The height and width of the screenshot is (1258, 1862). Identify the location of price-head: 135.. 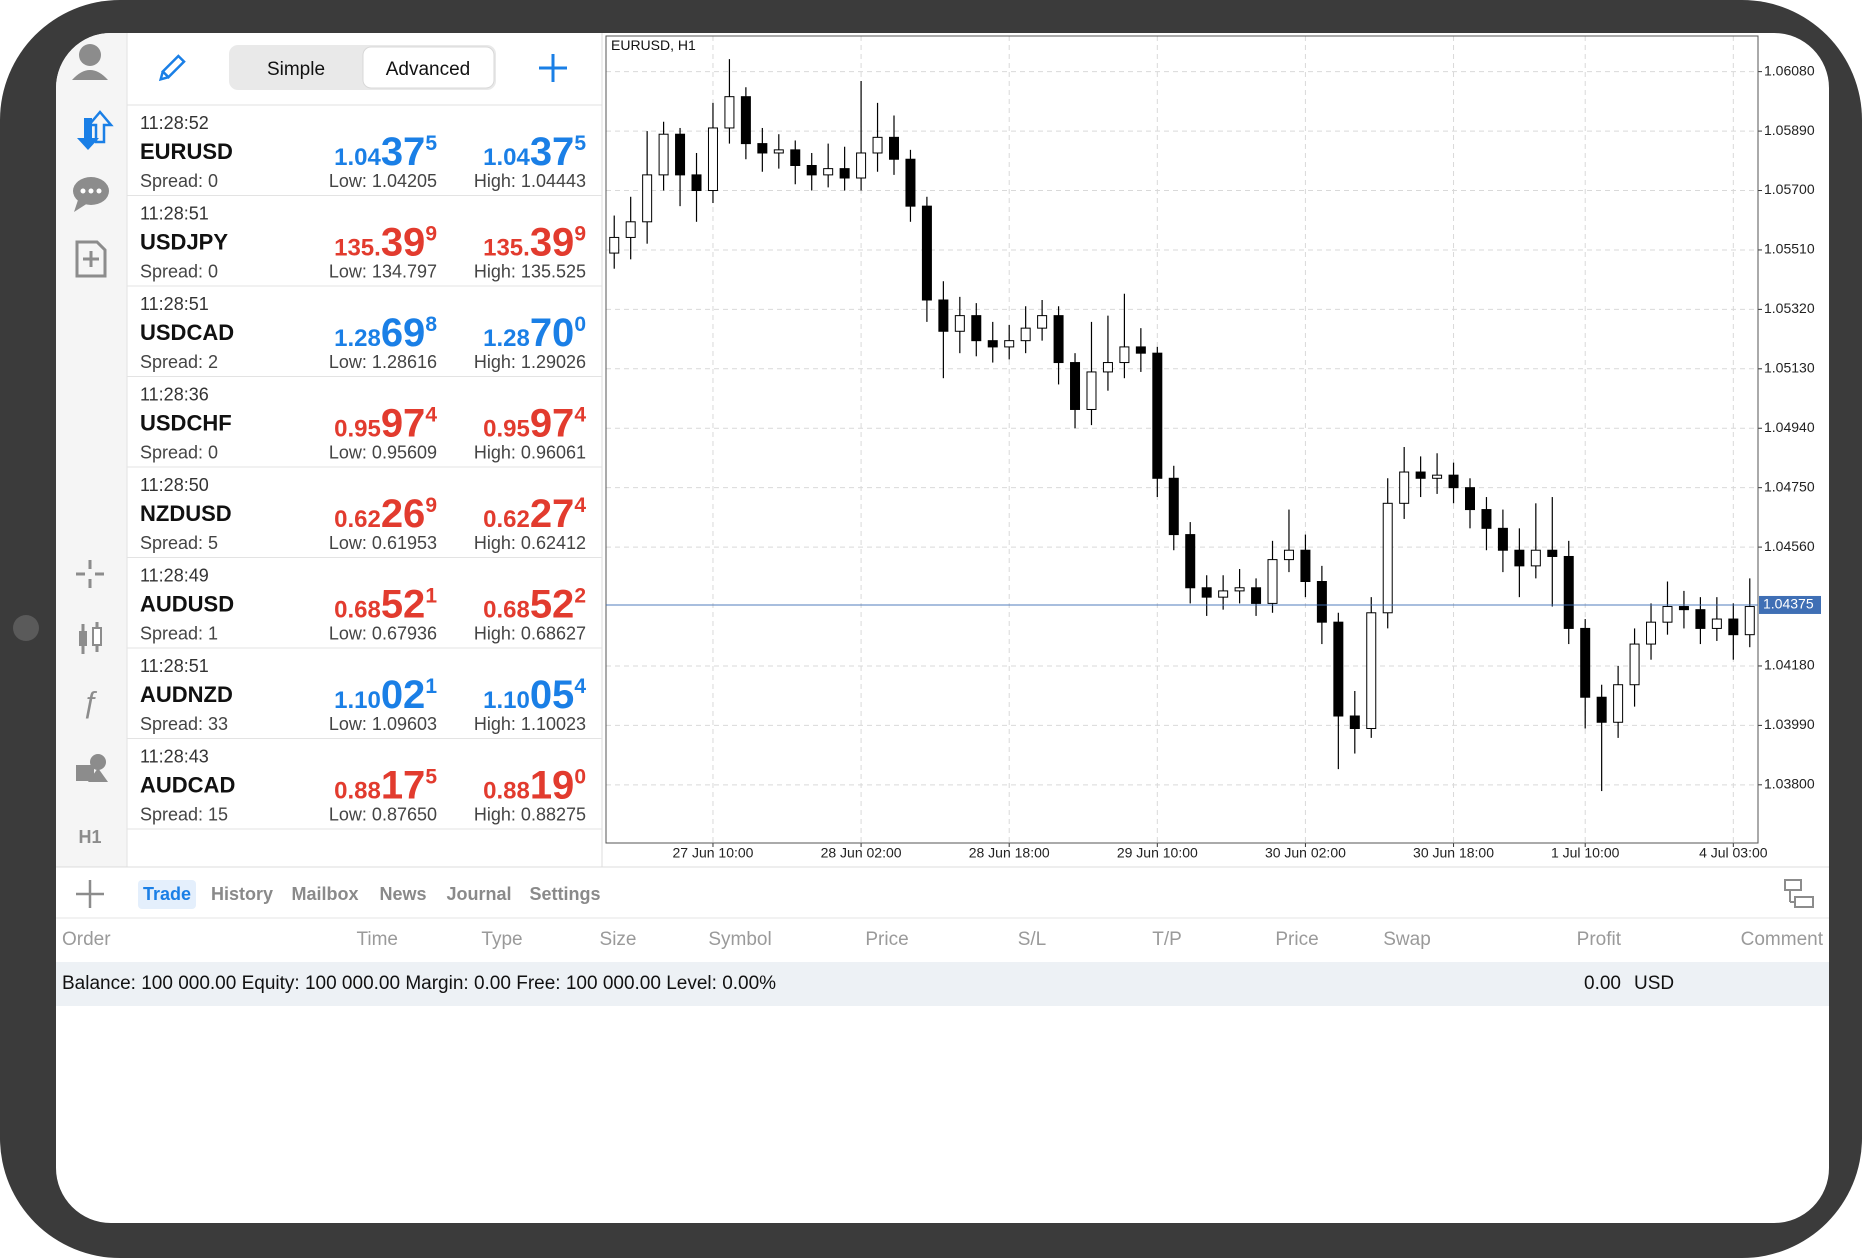
(357, 248).